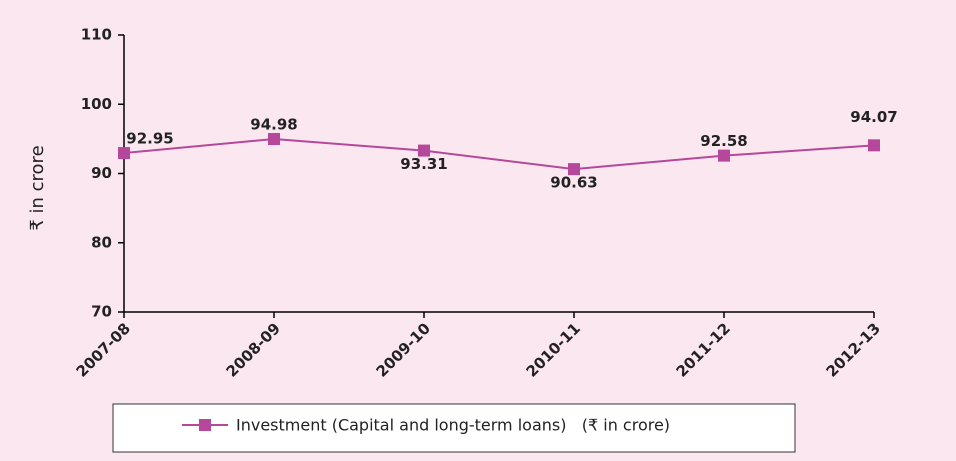  Describe the element at coordinates (873, 117) in the screenshot. I see `data-label: 94.07` at that location.